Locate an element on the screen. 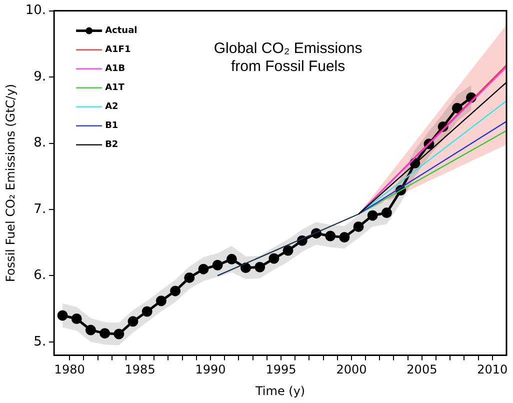  legend-label: A1T is located at coordinates (115, 88).